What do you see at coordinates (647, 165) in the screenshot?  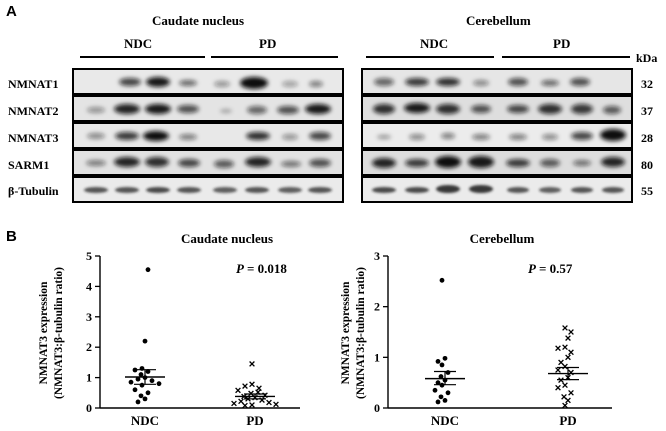 I see `kda-sarm1: 80` at bounding box center [647, 165].